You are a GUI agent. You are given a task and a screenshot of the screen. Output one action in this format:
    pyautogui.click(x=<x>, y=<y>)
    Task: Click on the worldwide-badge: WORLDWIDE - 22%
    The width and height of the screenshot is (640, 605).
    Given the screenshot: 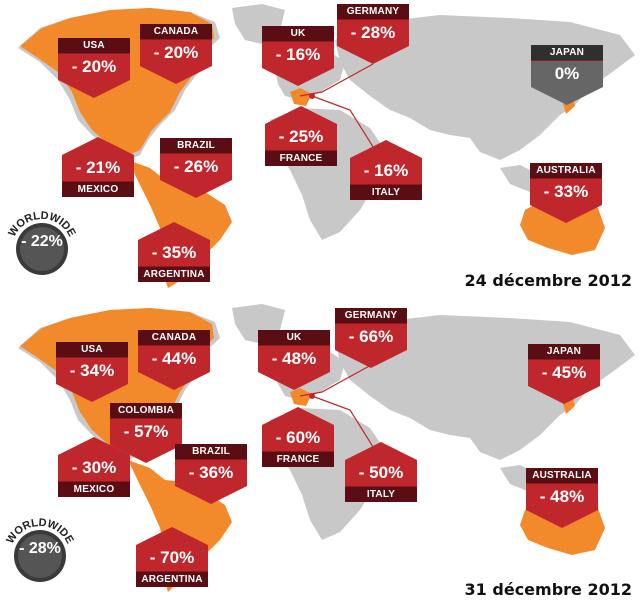 What is the action you would take?
    pyautogui.click(x=42, y=245)
    